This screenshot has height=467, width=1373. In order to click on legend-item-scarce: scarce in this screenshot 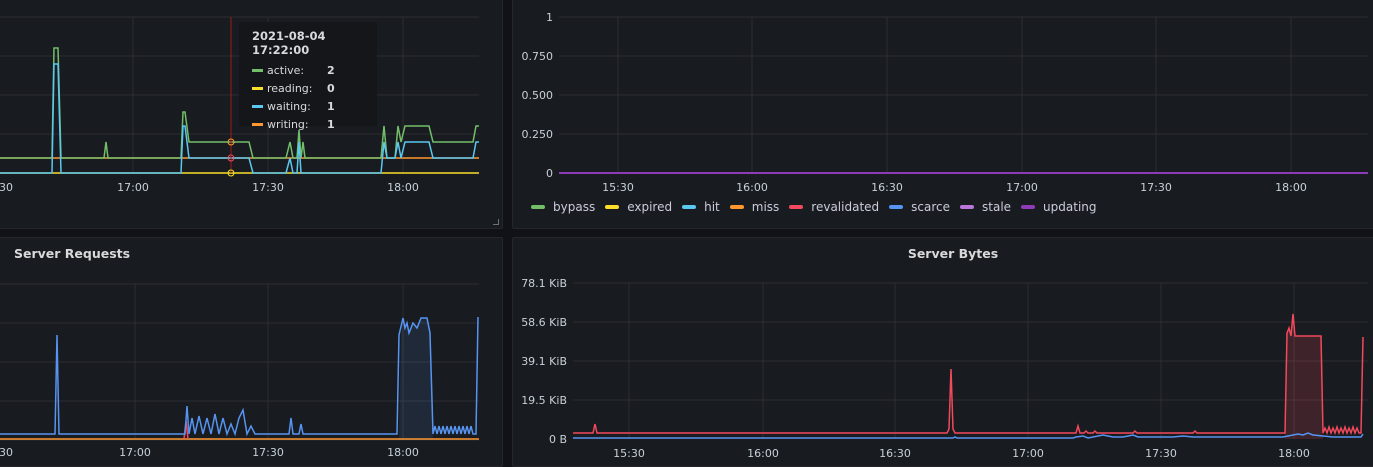, I will do `click(919, 207)`.